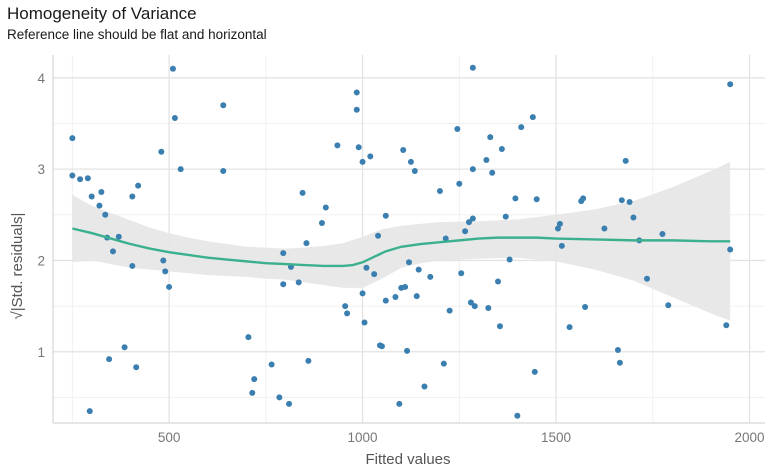 This screenshot has height=475, width=770. Describe the element at coordinates (363, 437) in the screenshot. I see `x-tick-label: 1000` at that location.